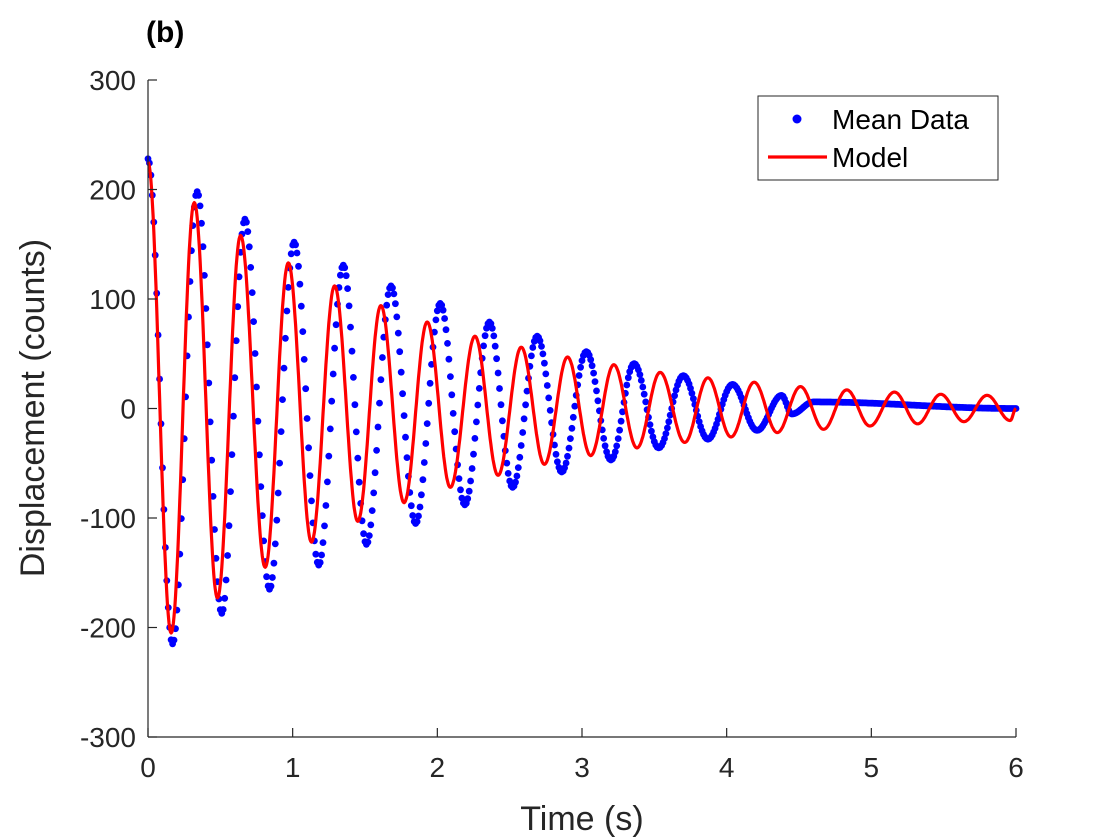  I want to click on x-tick-label: 4, so click(727, 767).